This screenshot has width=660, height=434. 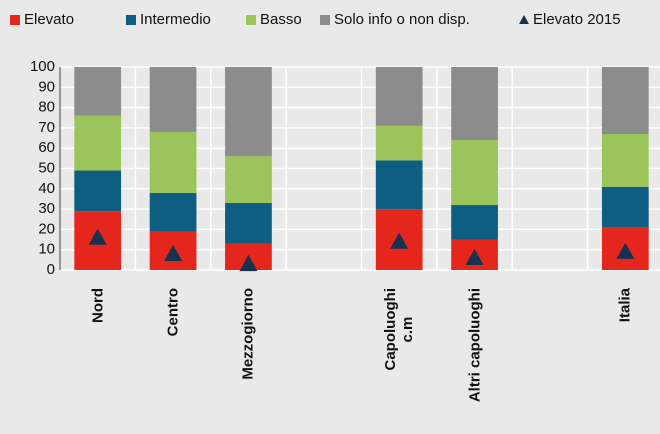 I want to click on y-tick-label: 100, so click(x=42, y=66).